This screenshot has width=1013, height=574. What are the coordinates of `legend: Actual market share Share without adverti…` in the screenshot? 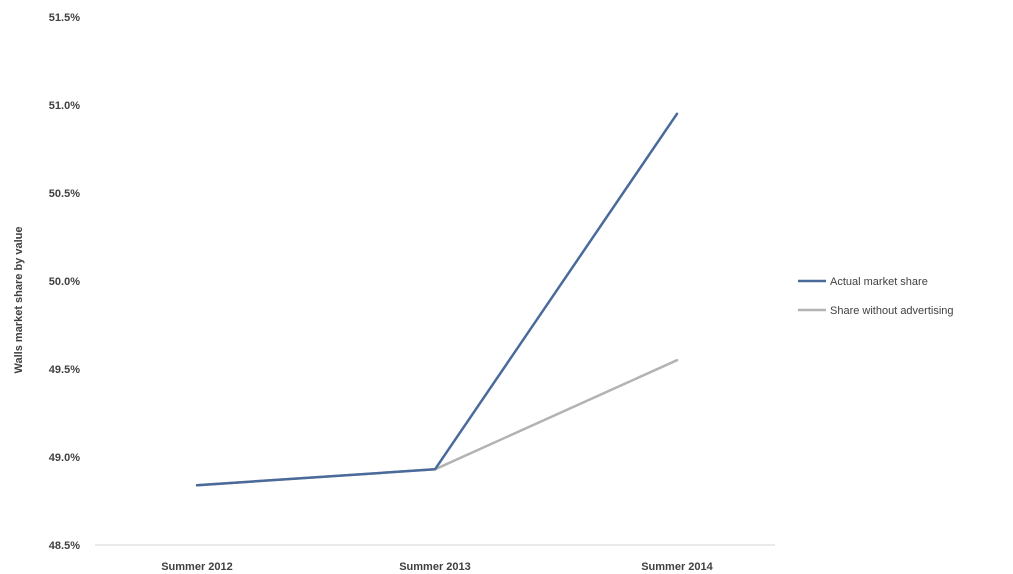 It's located at (876, 296).